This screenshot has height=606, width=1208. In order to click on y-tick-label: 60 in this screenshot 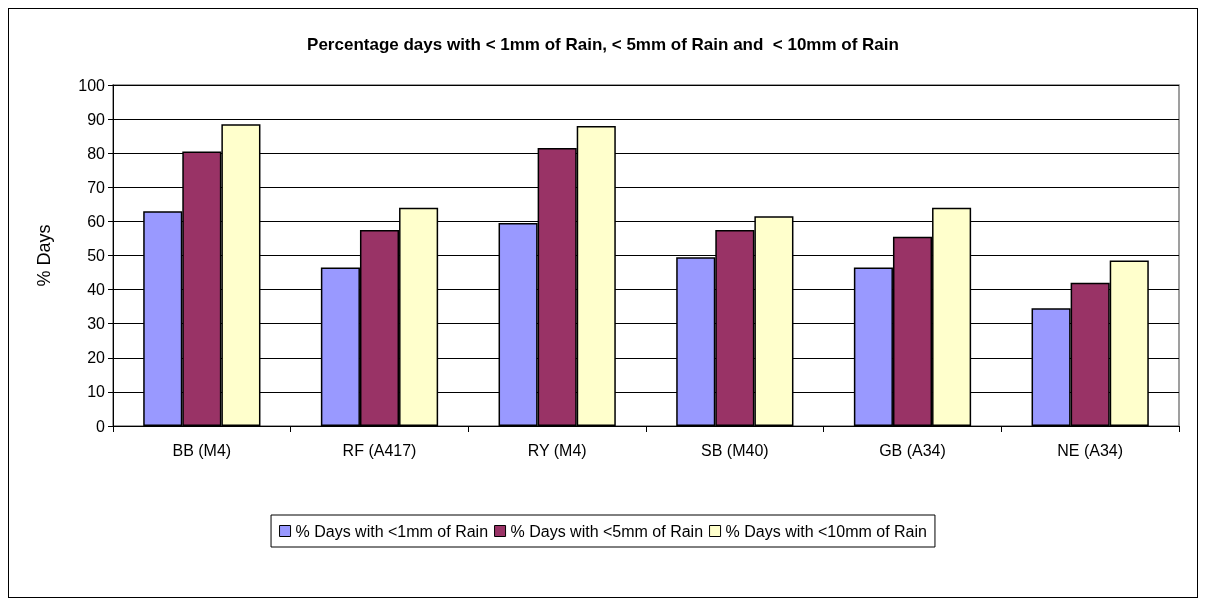, I will do `click(96, 221)`.